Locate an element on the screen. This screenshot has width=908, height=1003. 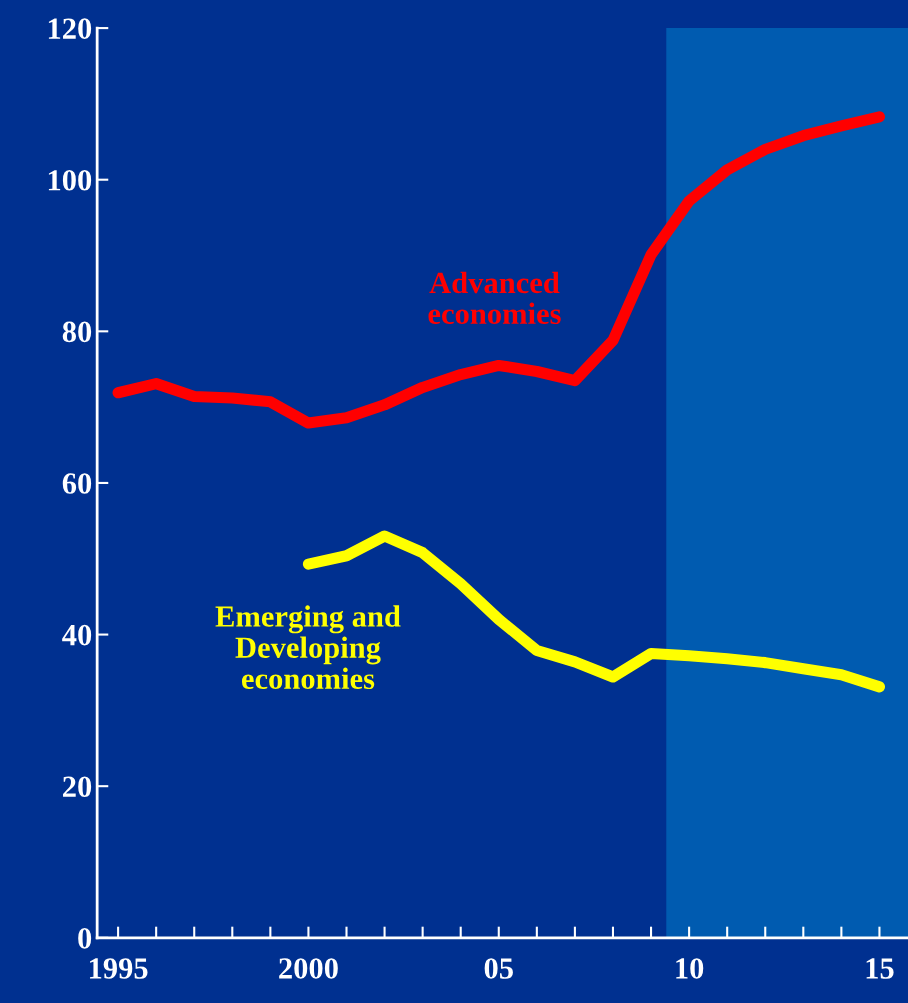
x-tick-label: 05 is located at coordinates (498, 968).